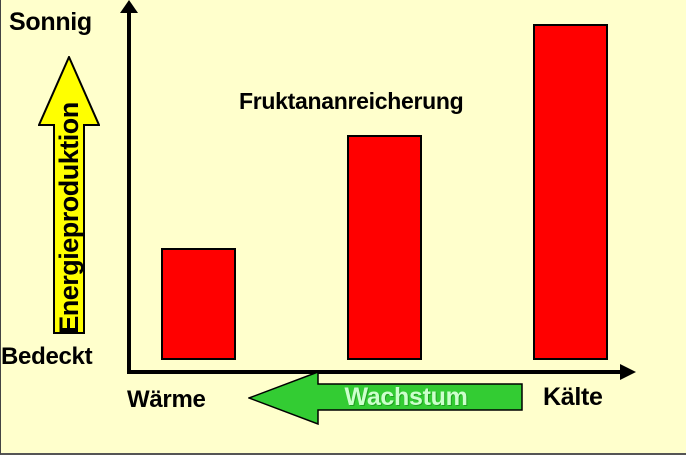 This screenshot has height=455, width=686. I want to click on y-axis-arrowhead-icon, so click(129, 6).